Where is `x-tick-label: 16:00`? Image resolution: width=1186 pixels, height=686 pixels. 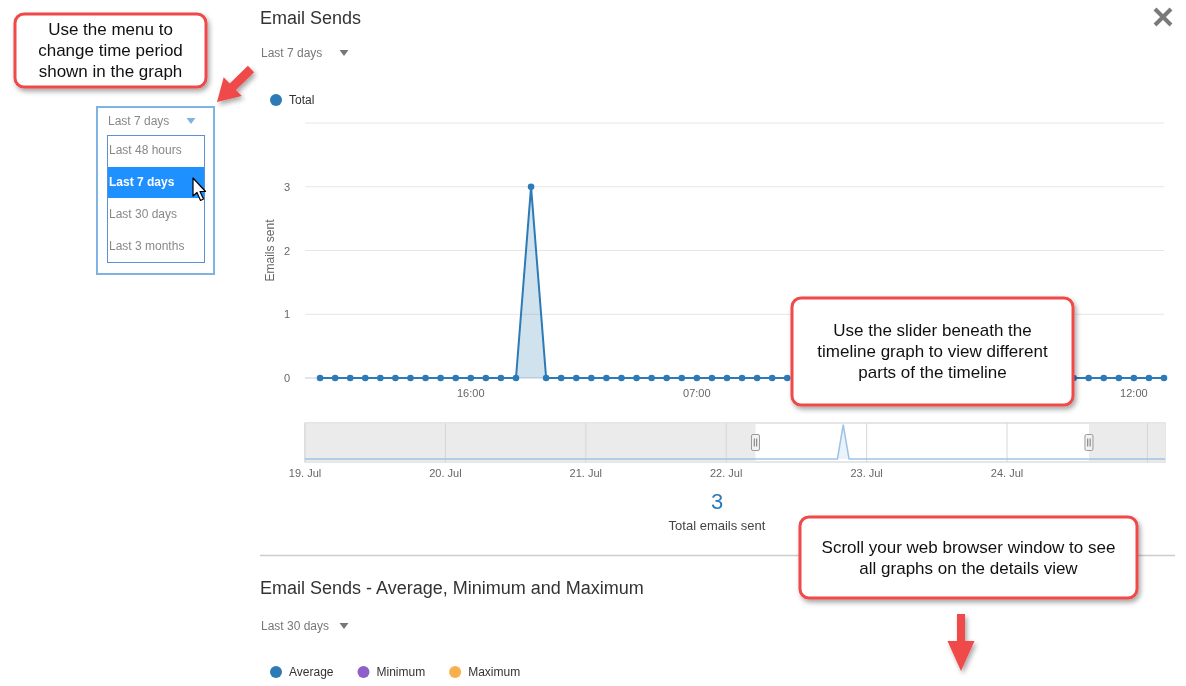 x-tick-label: 16:00 is located at coordinates (471, 393).